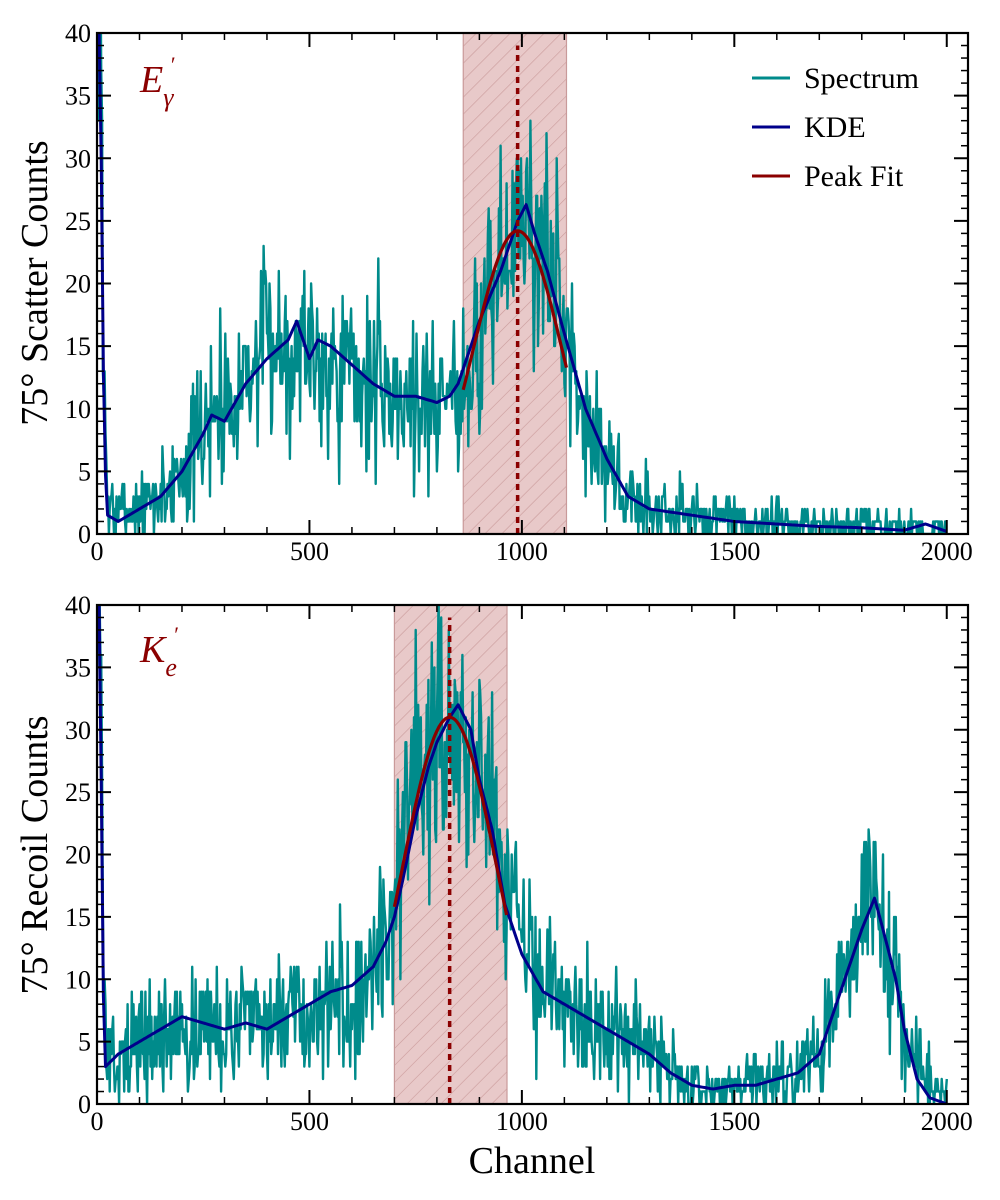 Image resolution: width=1000 pixels, height=1200 pixels. I want to click on top-ytick-label-0: 0, so click(84, 534).